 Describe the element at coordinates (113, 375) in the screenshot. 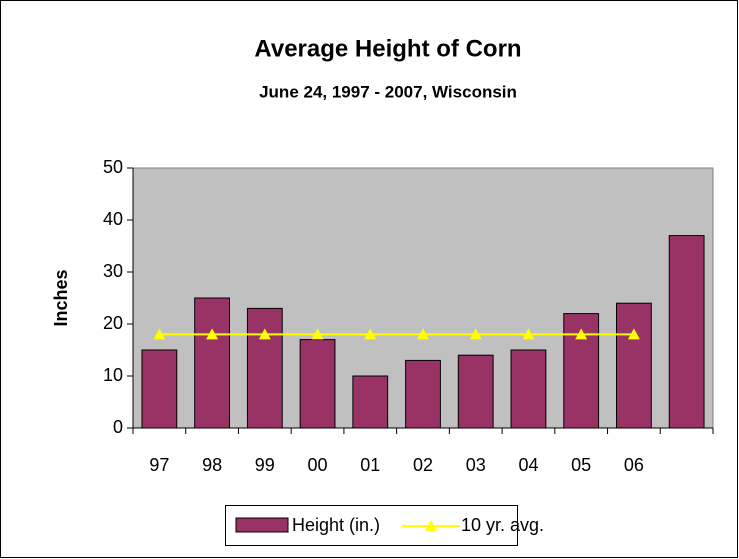

I see `y-tick-label: 10` at that location.